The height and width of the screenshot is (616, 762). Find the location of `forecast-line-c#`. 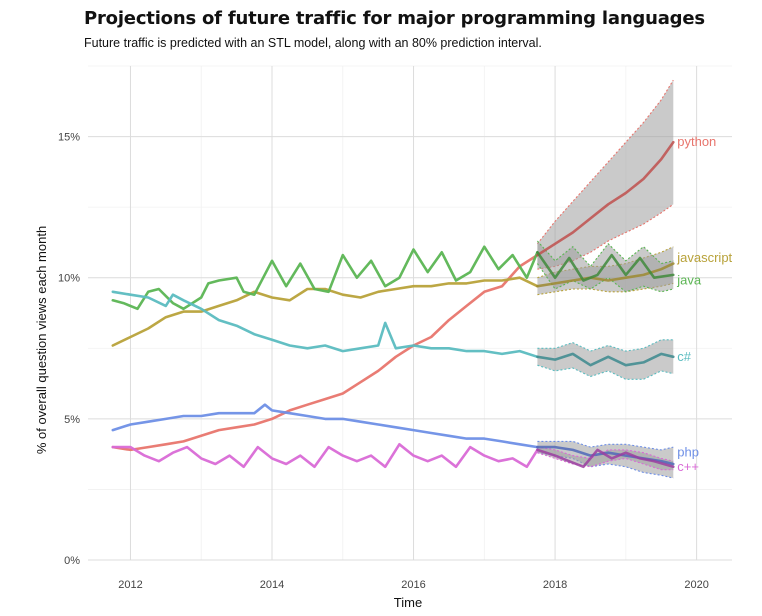

forecast-line-c# is located at coordinates (605, 359).